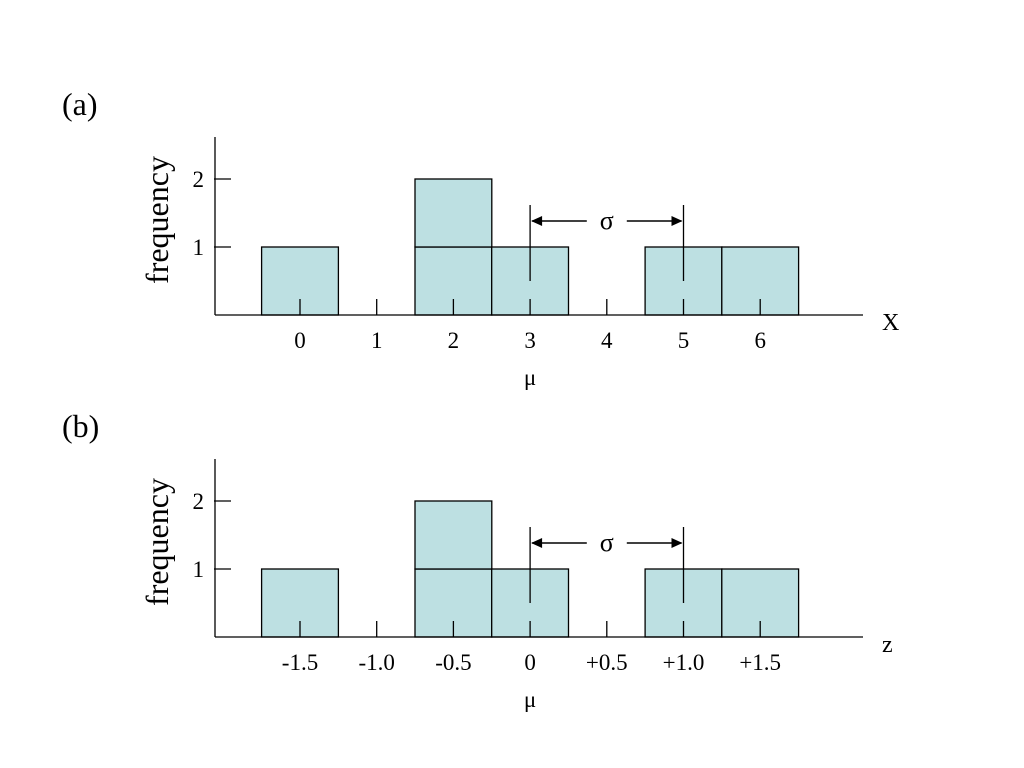 The width and height of the screenshot is (1024, 768). I want to click on x-axis-label: z, so click(887, 645).